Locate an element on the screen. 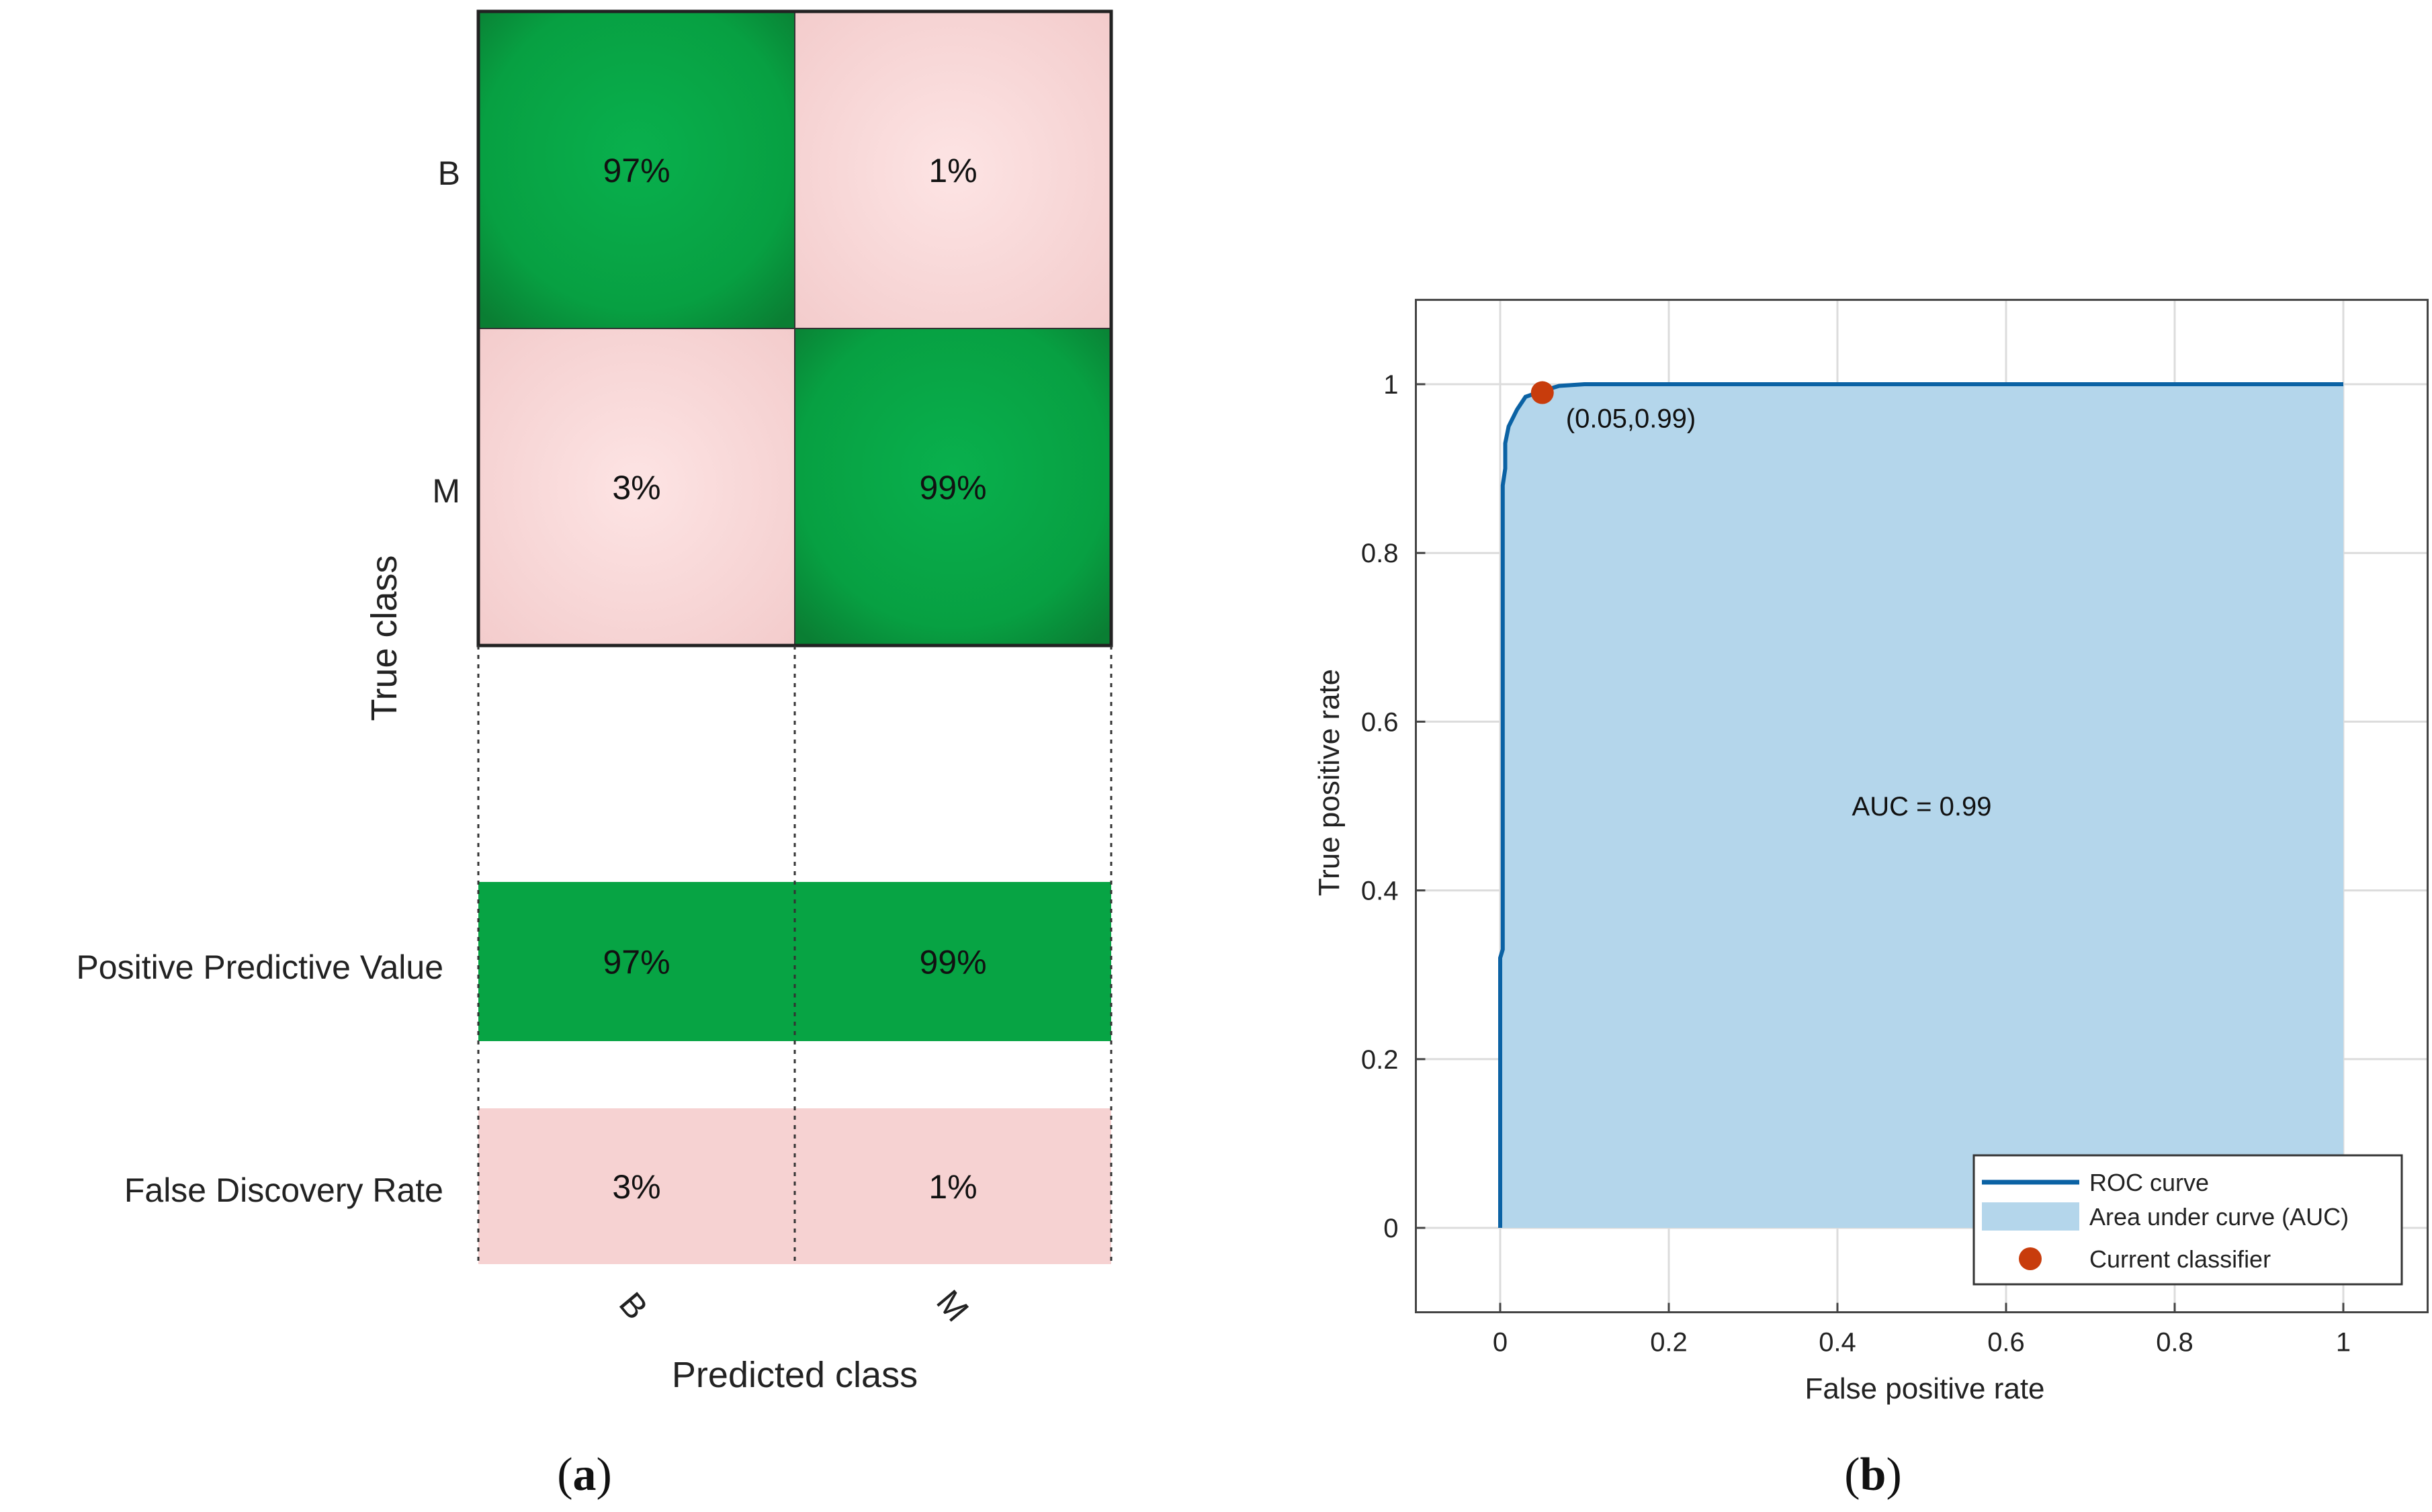 The image size is (2432, 1512). matrix-value-m-m: 99% is located at coordinates (952, 487).